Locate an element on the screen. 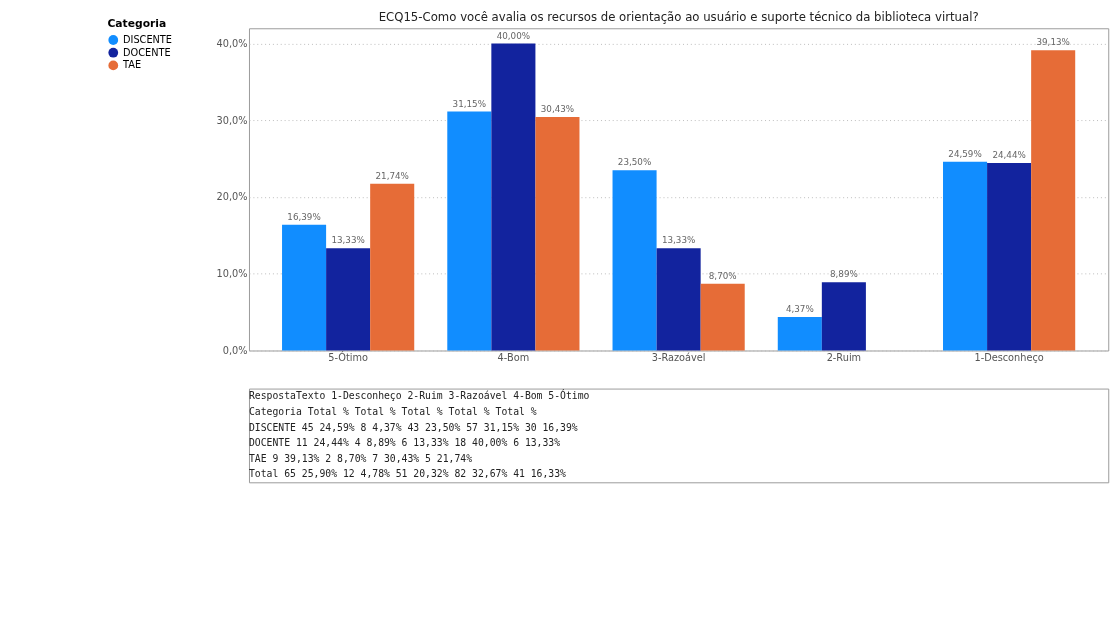 Image resolution: width=1119 pixels, height=636 pixels. data-label: 31,15% is located at coordinates (469, 103).